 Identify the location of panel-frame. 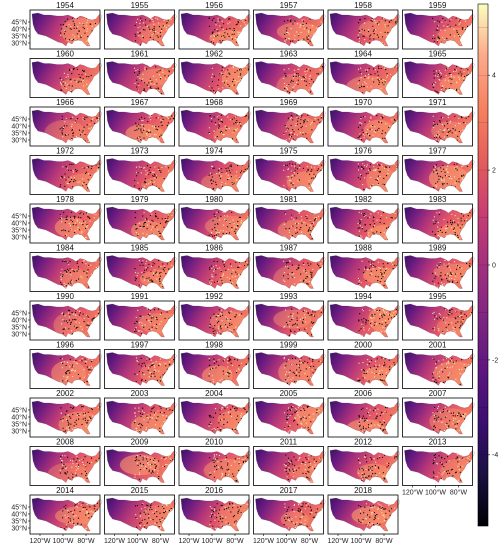
(214, 272).